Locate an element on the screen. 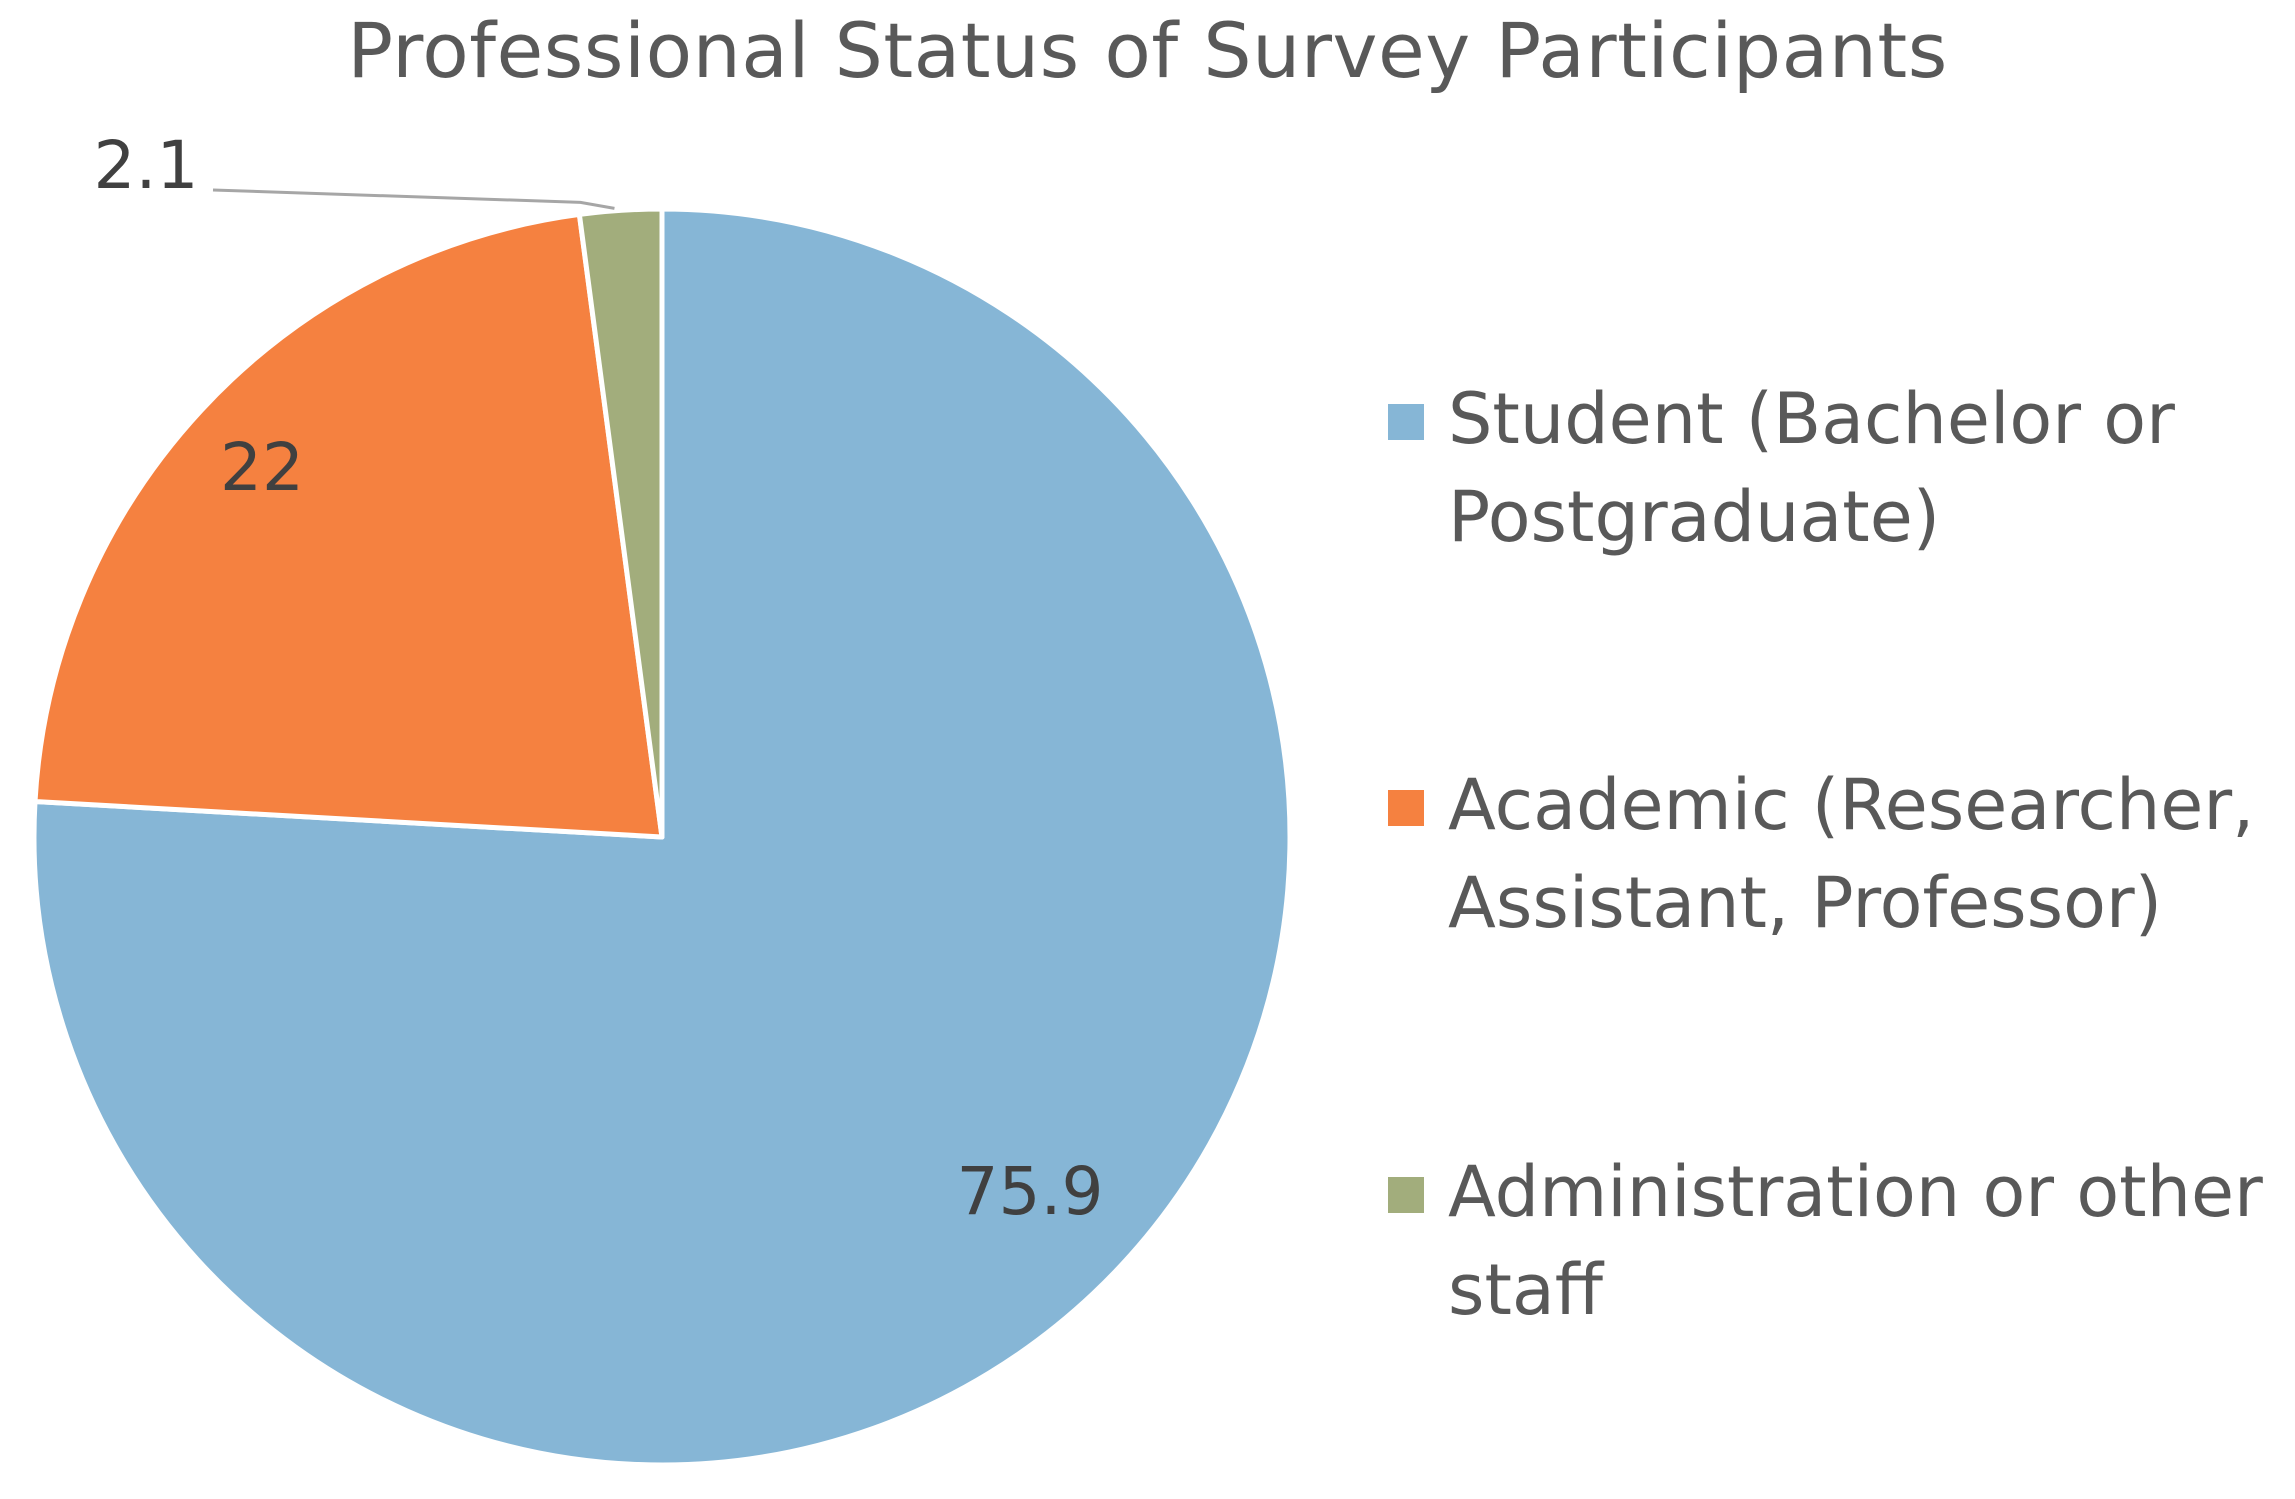 The height and width of the screenshot is (1499, 2295). pie-slice-academic is located at coordinates (348, 525).